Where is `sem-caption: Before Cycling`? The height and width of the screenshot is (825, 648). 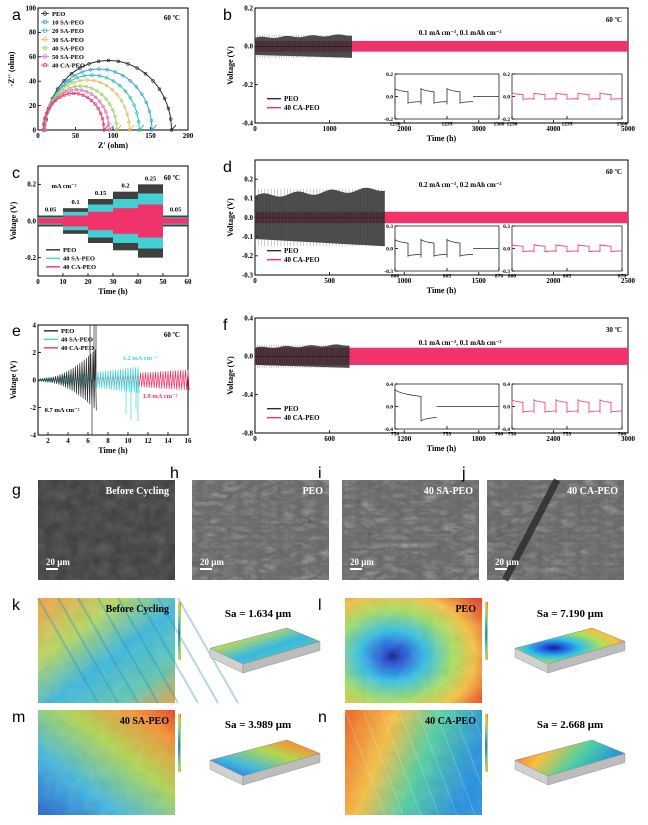
sem-caption: Before Cycling is located at coordinates (137, 491).